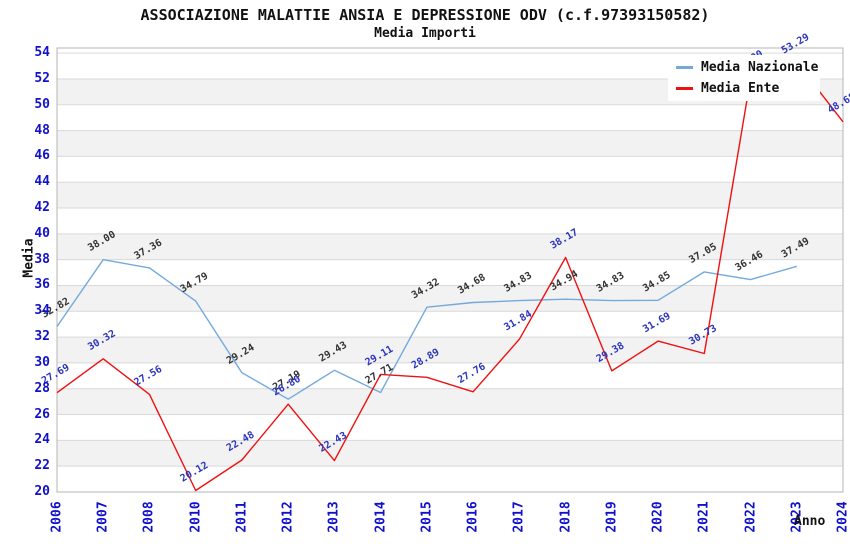 Image resolution: width=850 pixels, height=550 pixels. I want to click on x-tick-label: 2013, so click(334, 517).